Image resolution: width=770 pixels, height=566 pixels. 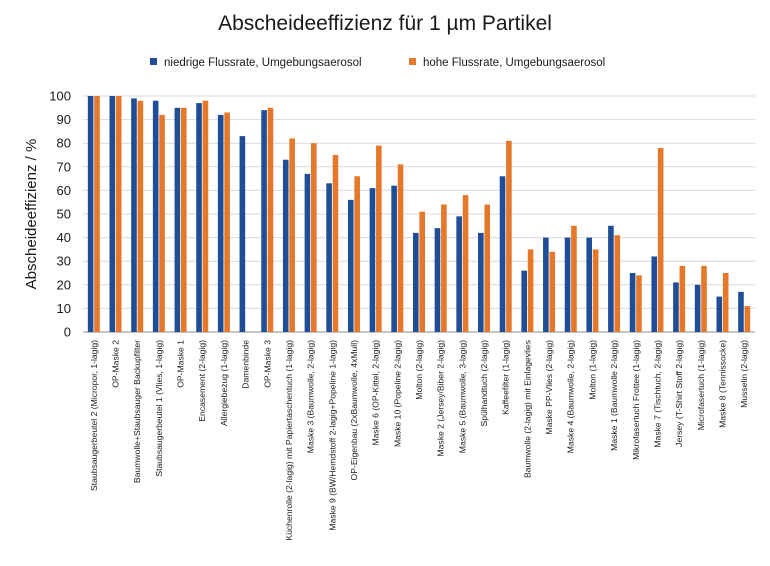 What do you see at coordinates (64, 284) in the screenshot?
I see `y-tick-label: 20` at bounding box center [64, 284].